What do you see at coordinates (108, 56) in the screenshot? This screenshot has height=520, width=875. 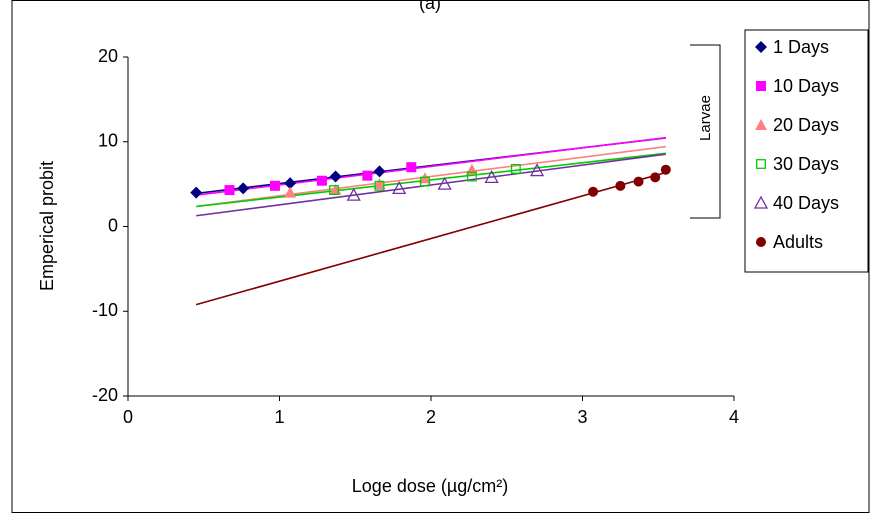 I see `y-tick-label: 20` at bounding box center [108, 56].